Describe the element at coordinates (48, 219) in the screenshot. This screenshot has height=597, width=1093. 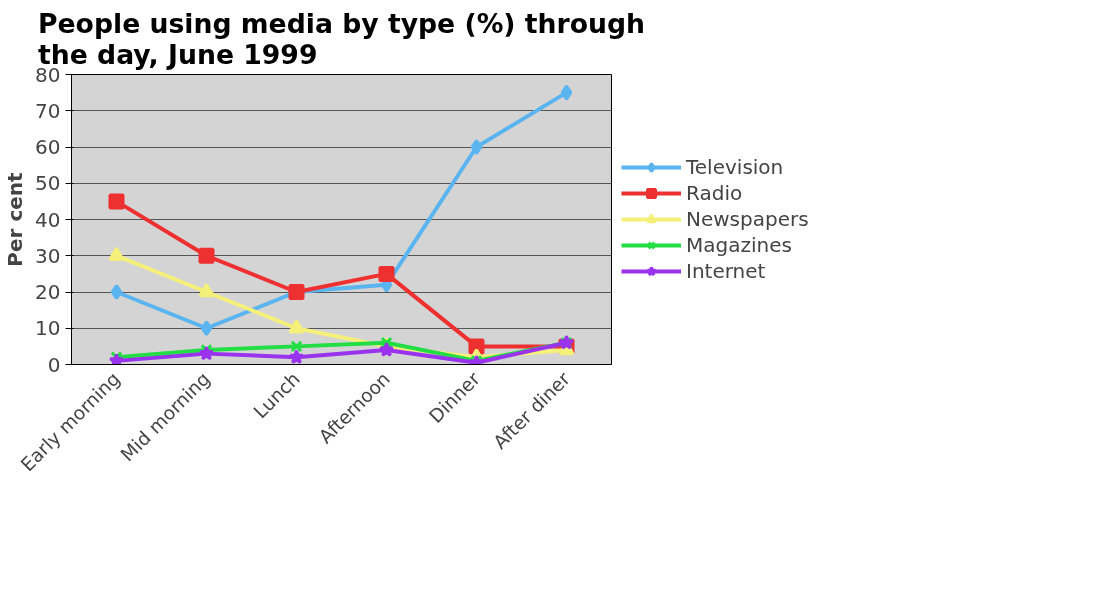
I see `y-tick-label: 40` at that location.